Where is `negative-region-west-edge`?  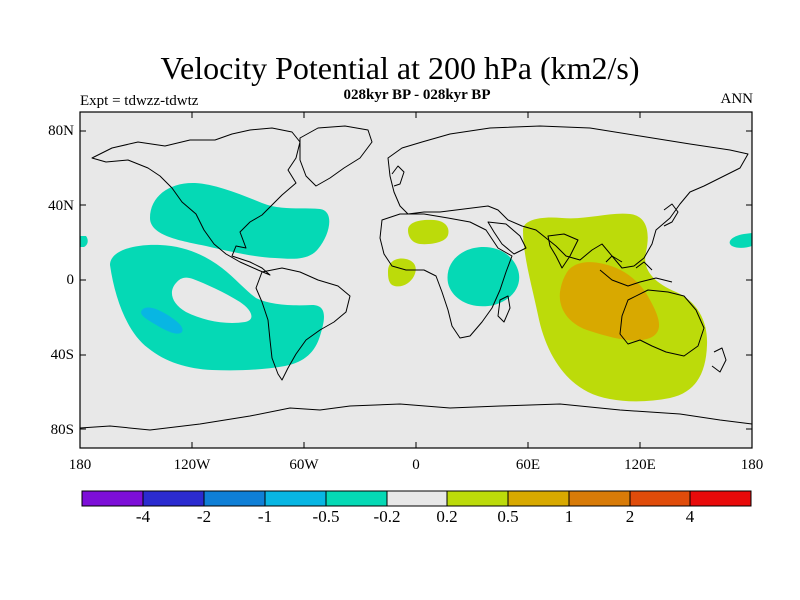 negative-region-west-edge is located at coordinates (84, 241).